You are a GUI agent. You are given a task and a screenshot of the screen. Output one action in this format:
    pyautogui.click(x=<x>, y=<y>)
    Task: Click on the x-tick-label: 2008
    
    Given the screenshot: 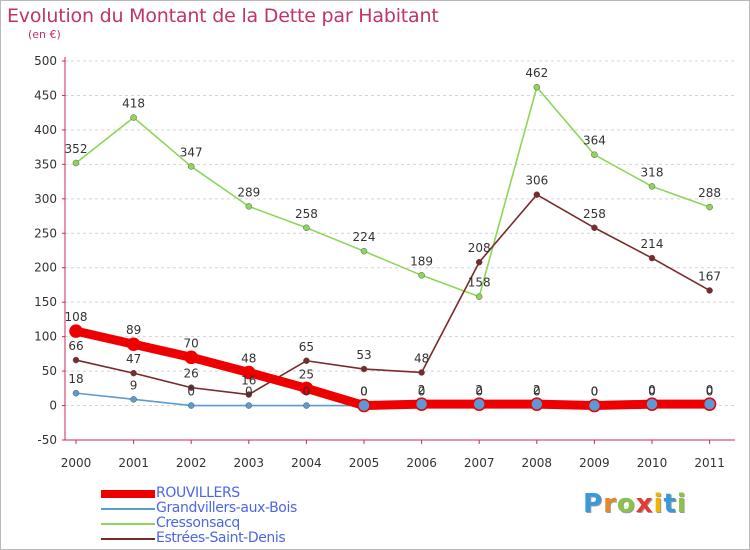 What is the action you would take?
    pyautogui.click(x=537, y=463)
    